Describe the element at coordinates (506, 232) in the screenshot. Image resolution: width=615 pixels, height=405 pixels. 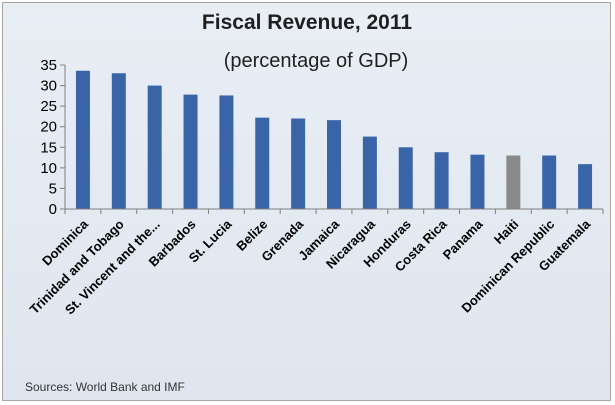
I see `x-tick-label: Haiti` at that location.